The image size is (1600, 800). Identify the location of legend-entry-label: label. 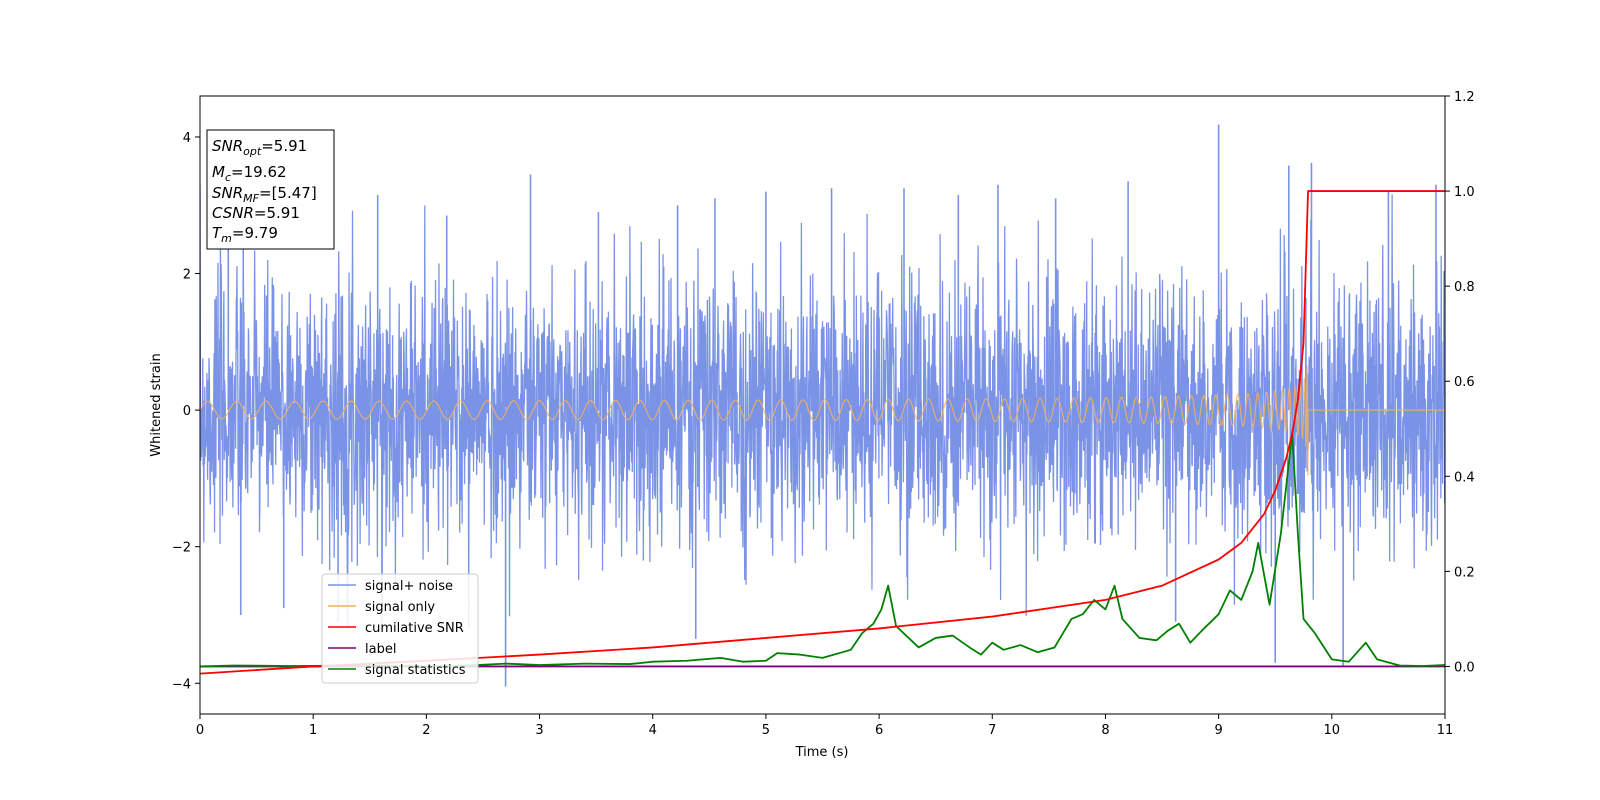
(362, 649).